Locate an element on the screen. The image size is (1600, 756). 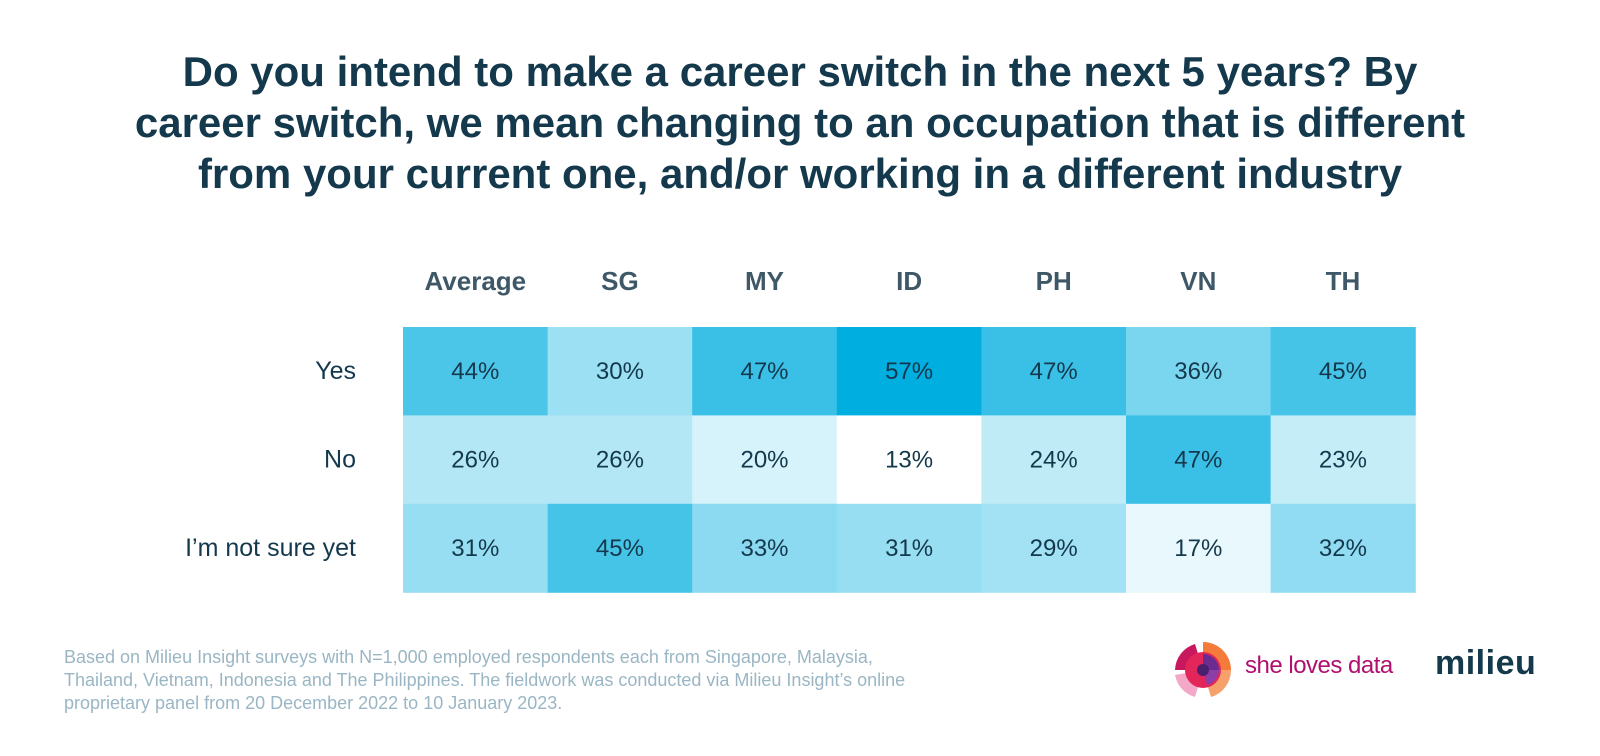
cell-value-label: 32% is located at coordinates (1343, 548).